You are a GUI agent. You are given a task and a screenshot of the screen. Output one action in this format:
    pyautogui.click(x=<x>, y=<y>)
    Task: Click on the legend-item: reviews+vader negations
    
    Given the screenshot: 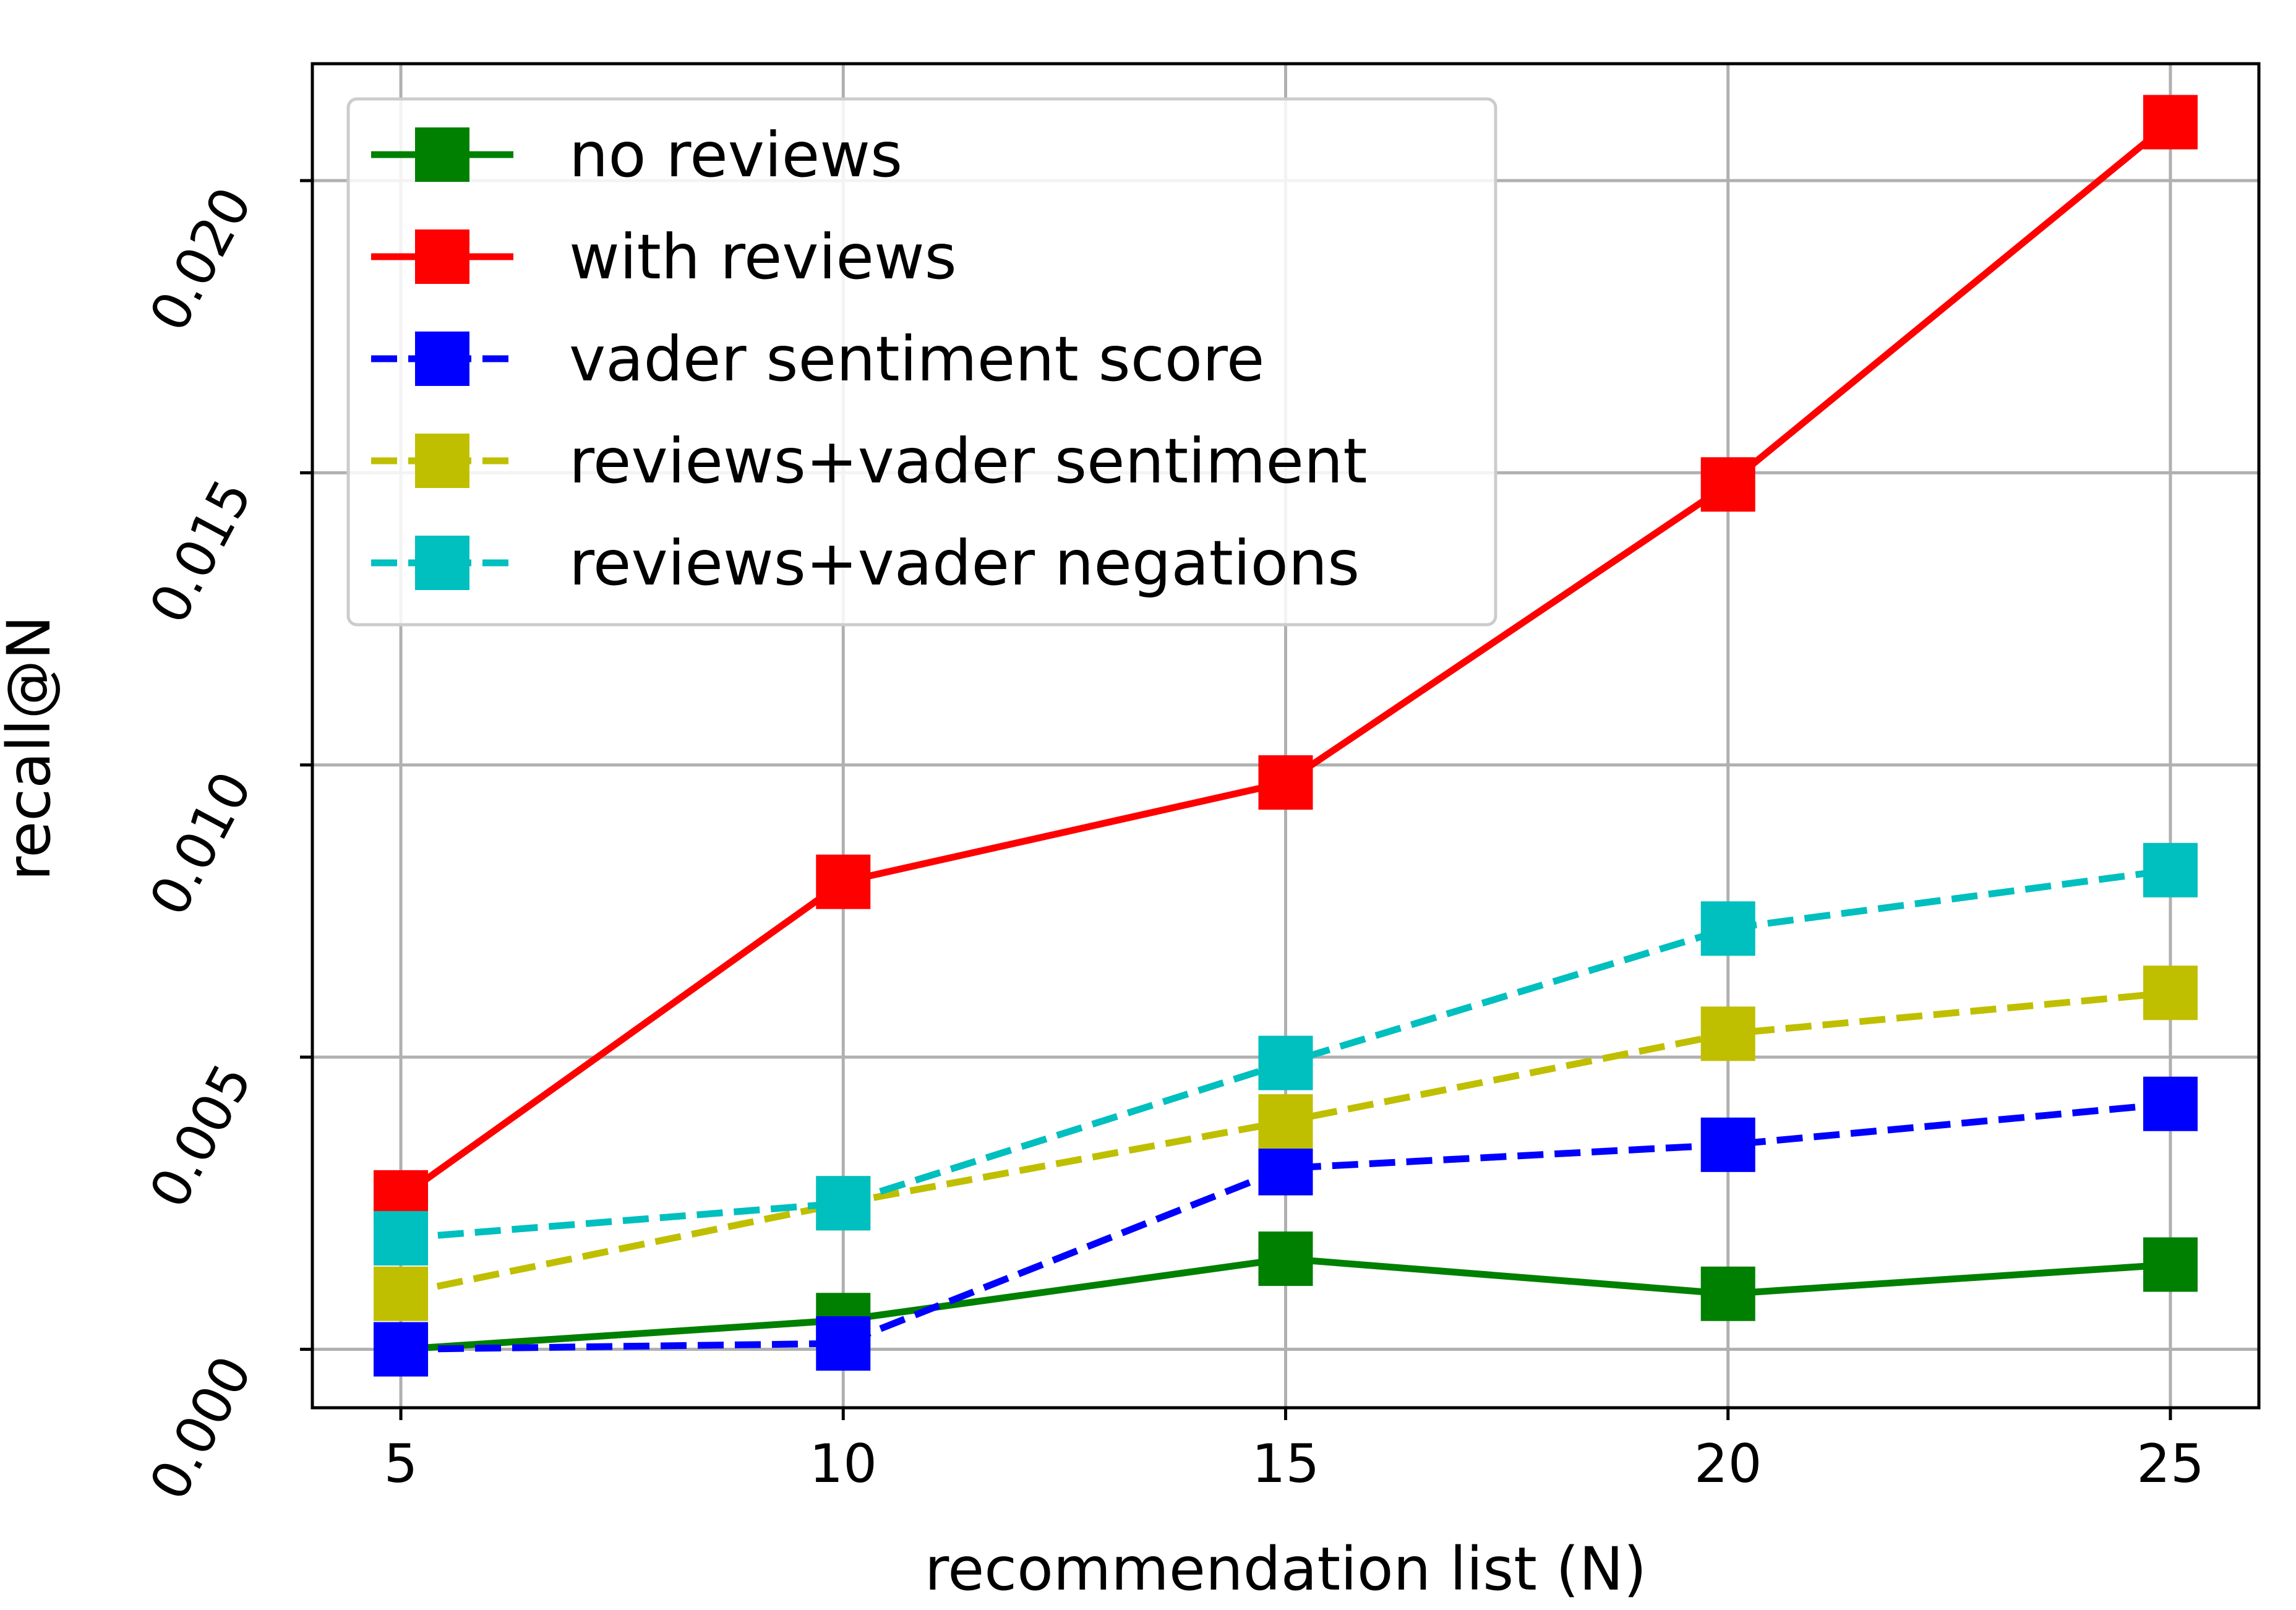 What is the action you would take?
    pyautogui.click(x=865, y=563)
    